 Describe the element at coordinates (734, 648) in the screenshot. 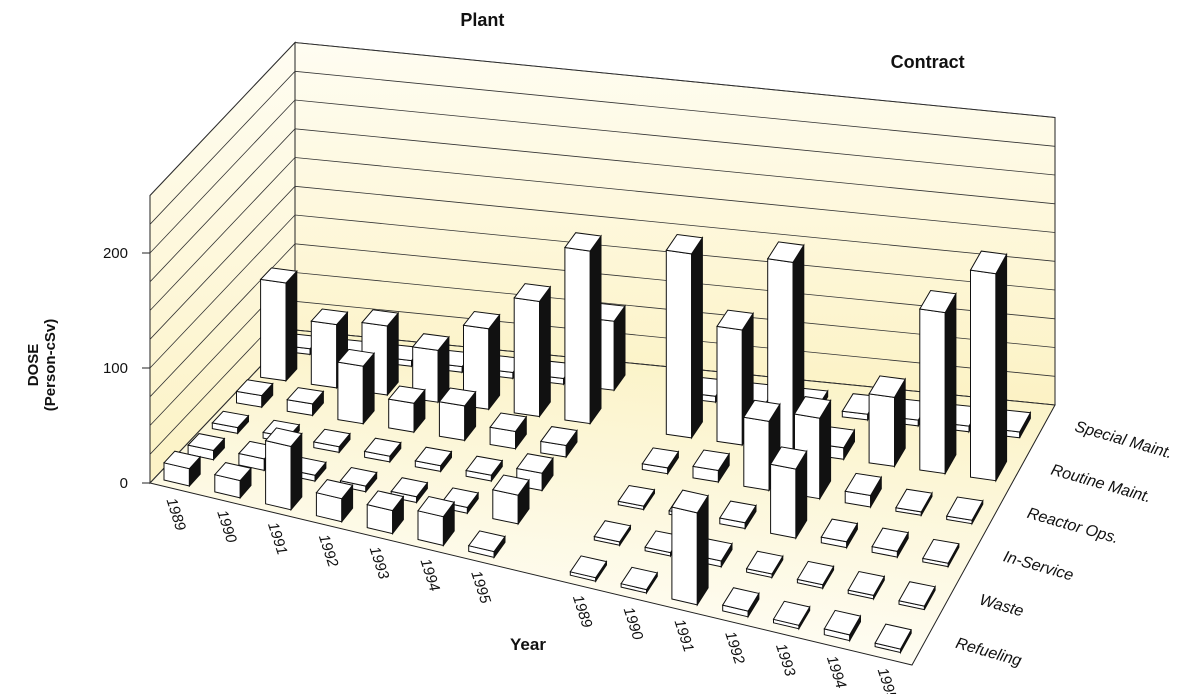

I see `x-tick-label: 1992` at that location.